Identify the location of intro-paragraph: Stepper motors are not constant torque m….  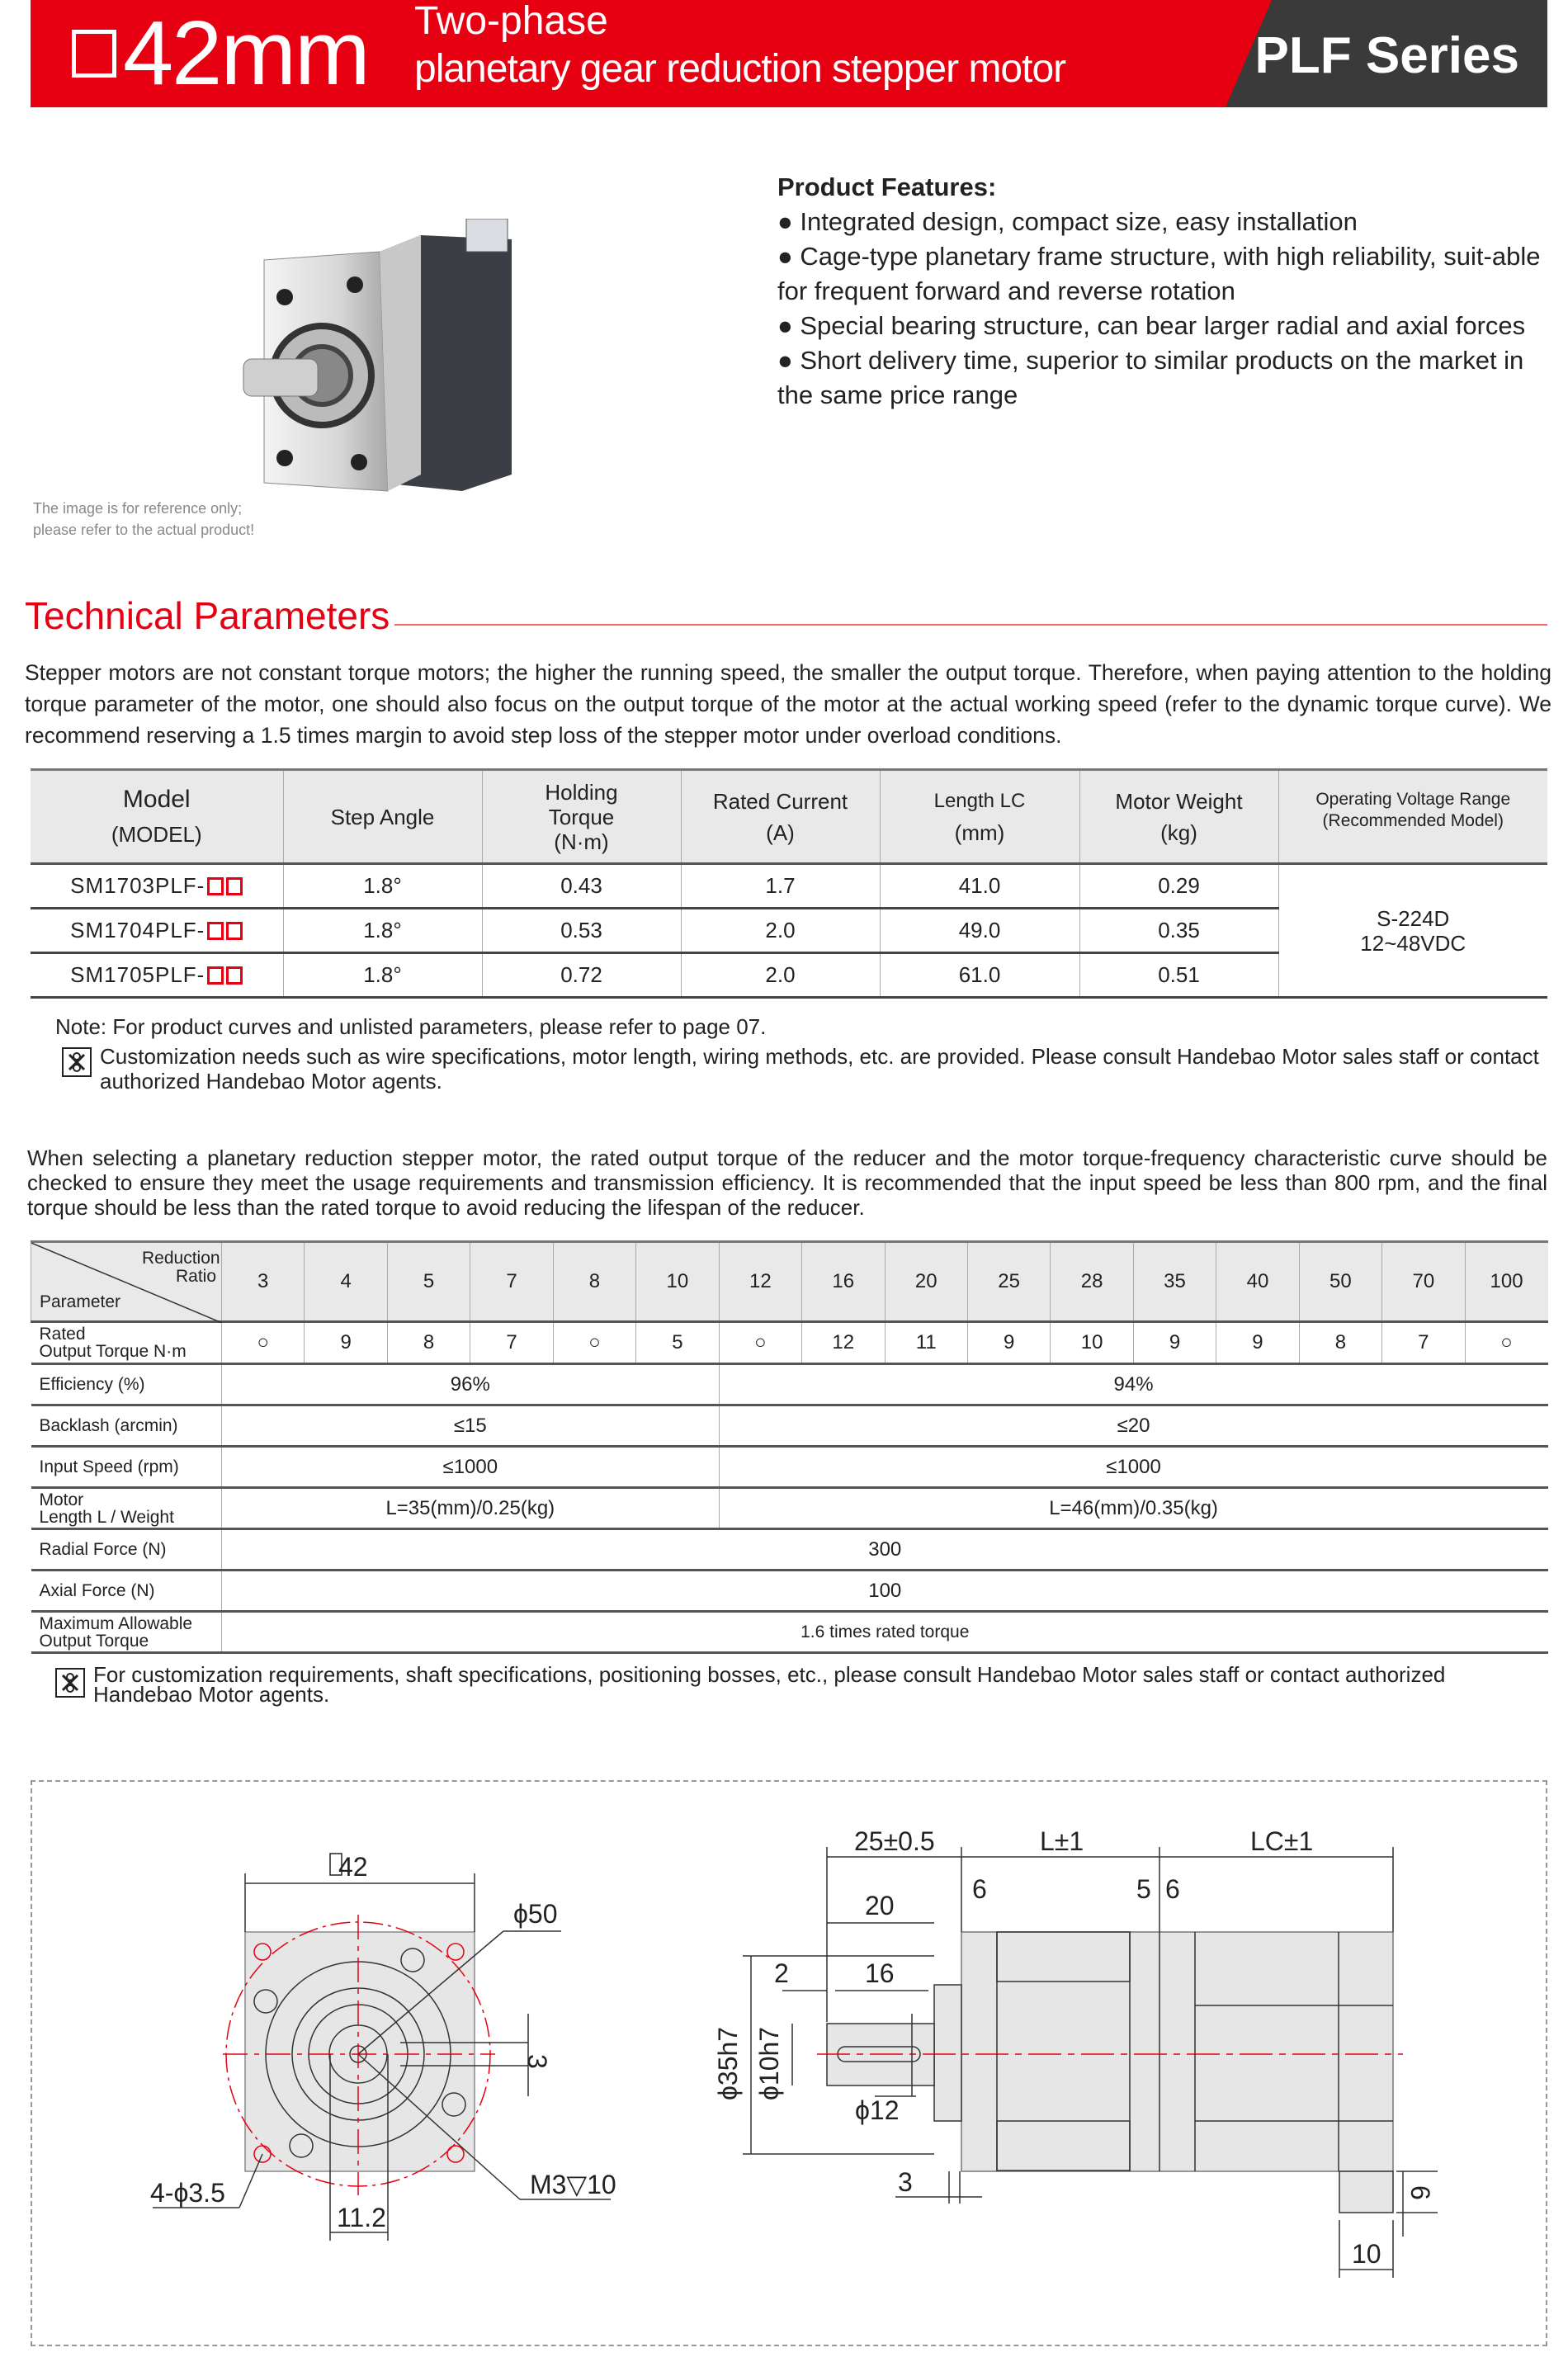
(788, 704).